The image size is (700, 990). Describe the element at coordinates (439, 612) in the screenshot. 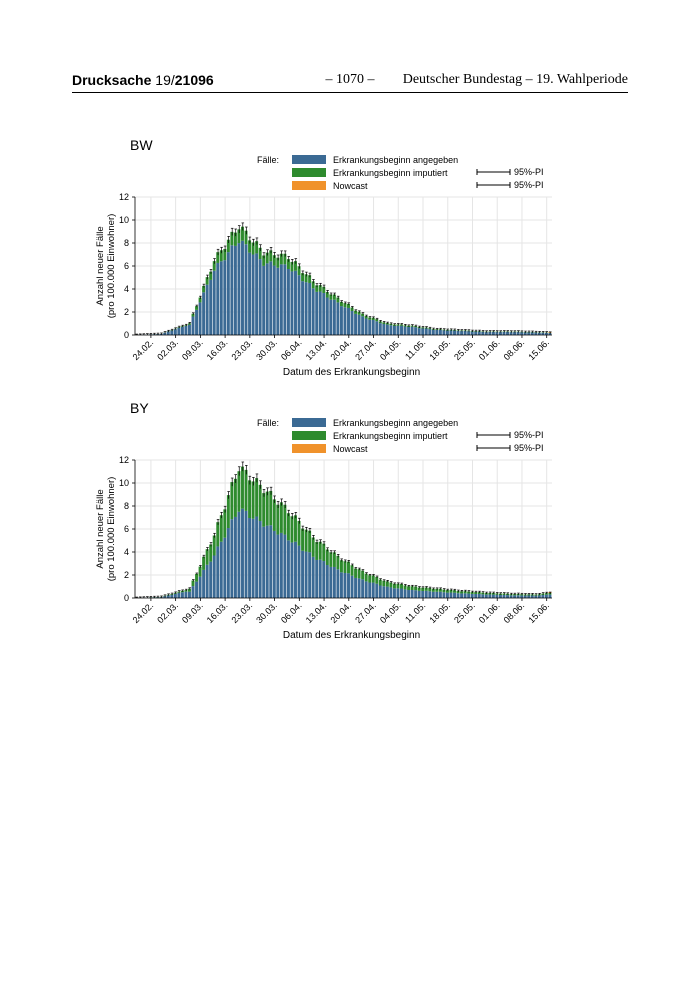

I see `x-tick-label: 18.05.` at that location.